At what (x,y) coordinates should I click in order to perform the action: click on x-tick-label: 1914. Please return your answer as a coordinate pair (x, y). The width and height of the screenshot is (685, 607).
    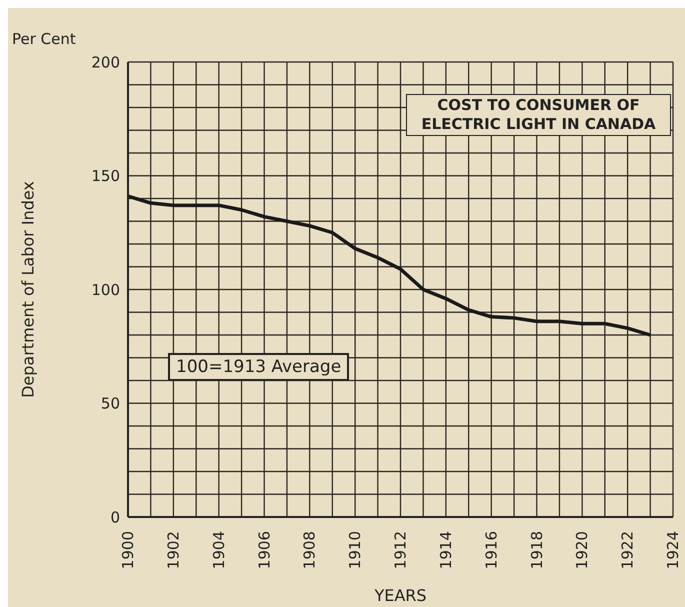
    Looking at the image, I should click on (445, 550).